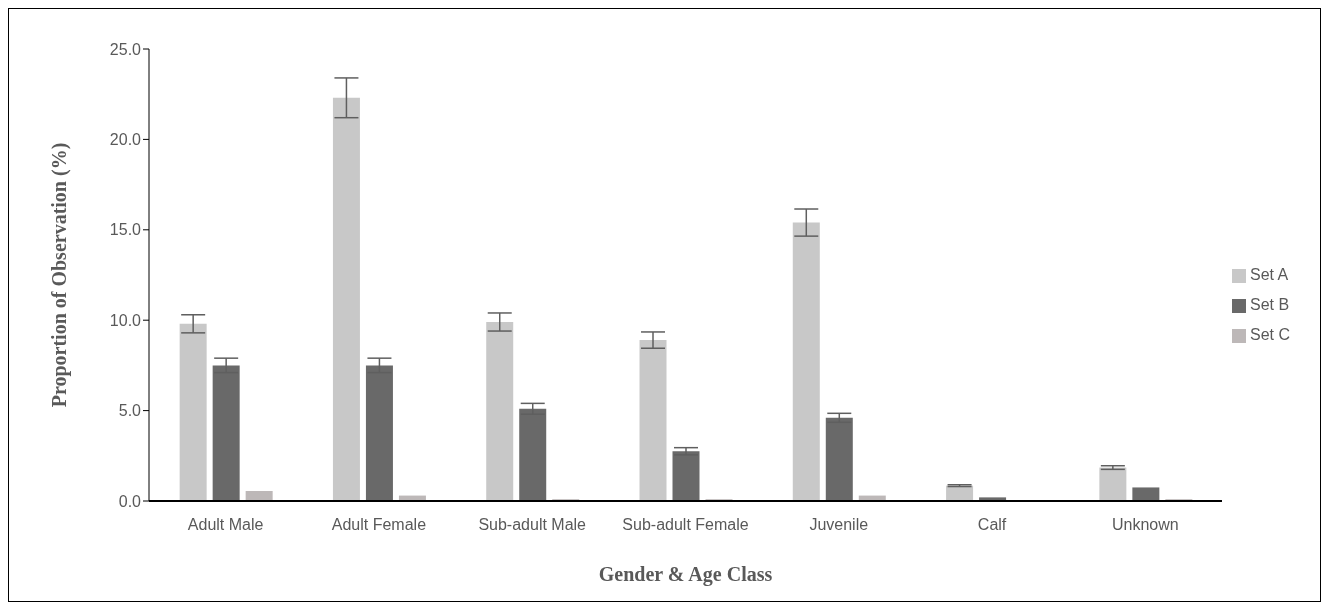 Image resolution: width=1329 pixels, height=610 pixels. I want to click on x-tick-label: Juvenile, so click(839, 525).